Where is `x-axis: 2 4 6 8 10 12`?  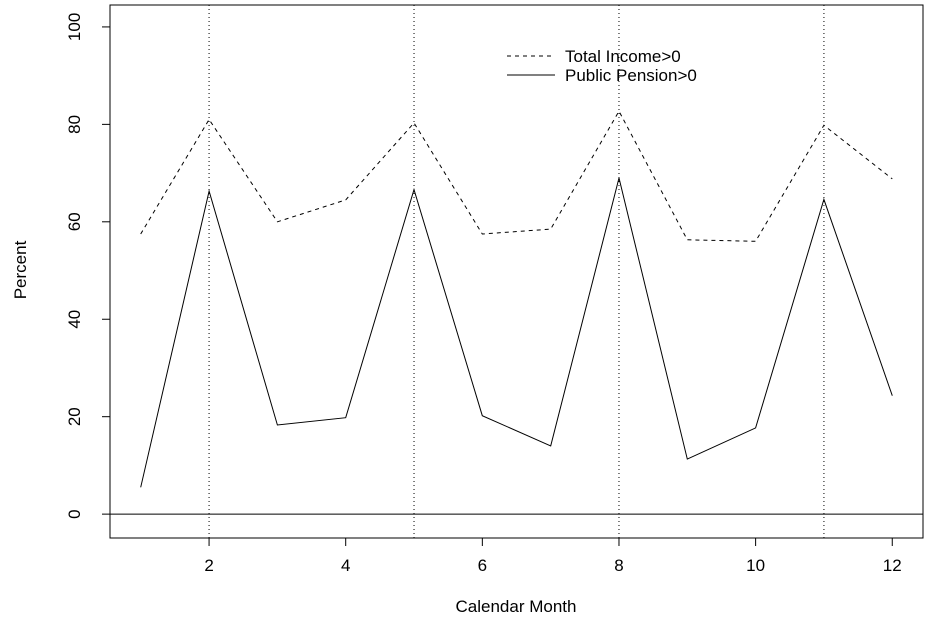
x-axis: 2 4 6 8 10 12 is located at coordinates (553, 556).